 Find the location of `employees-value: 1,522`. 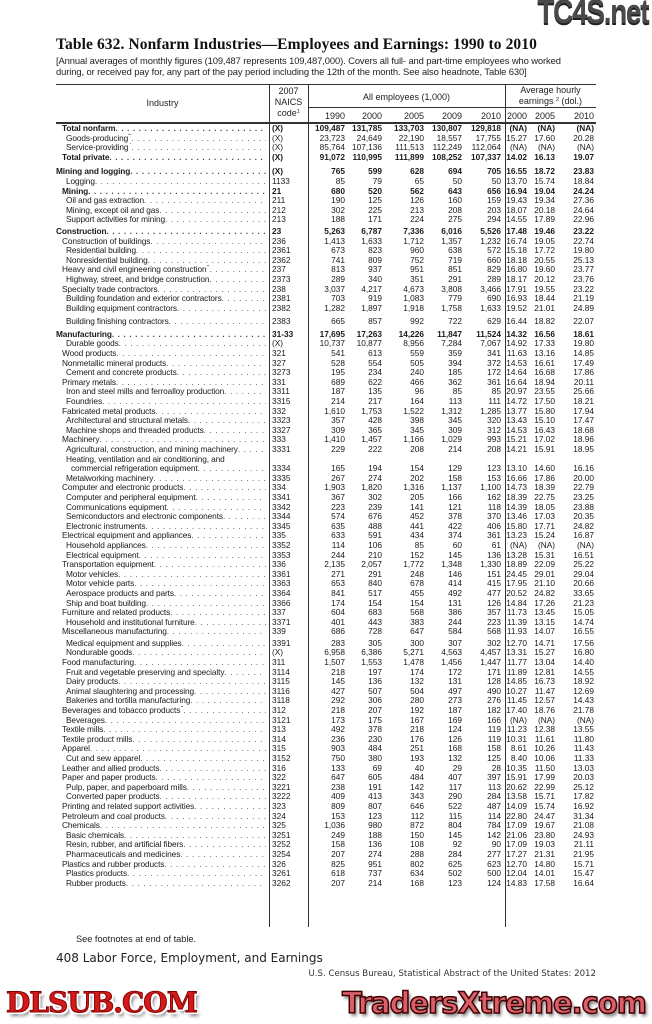

employees-value: 1,522 is located at coordinates (413, 410).